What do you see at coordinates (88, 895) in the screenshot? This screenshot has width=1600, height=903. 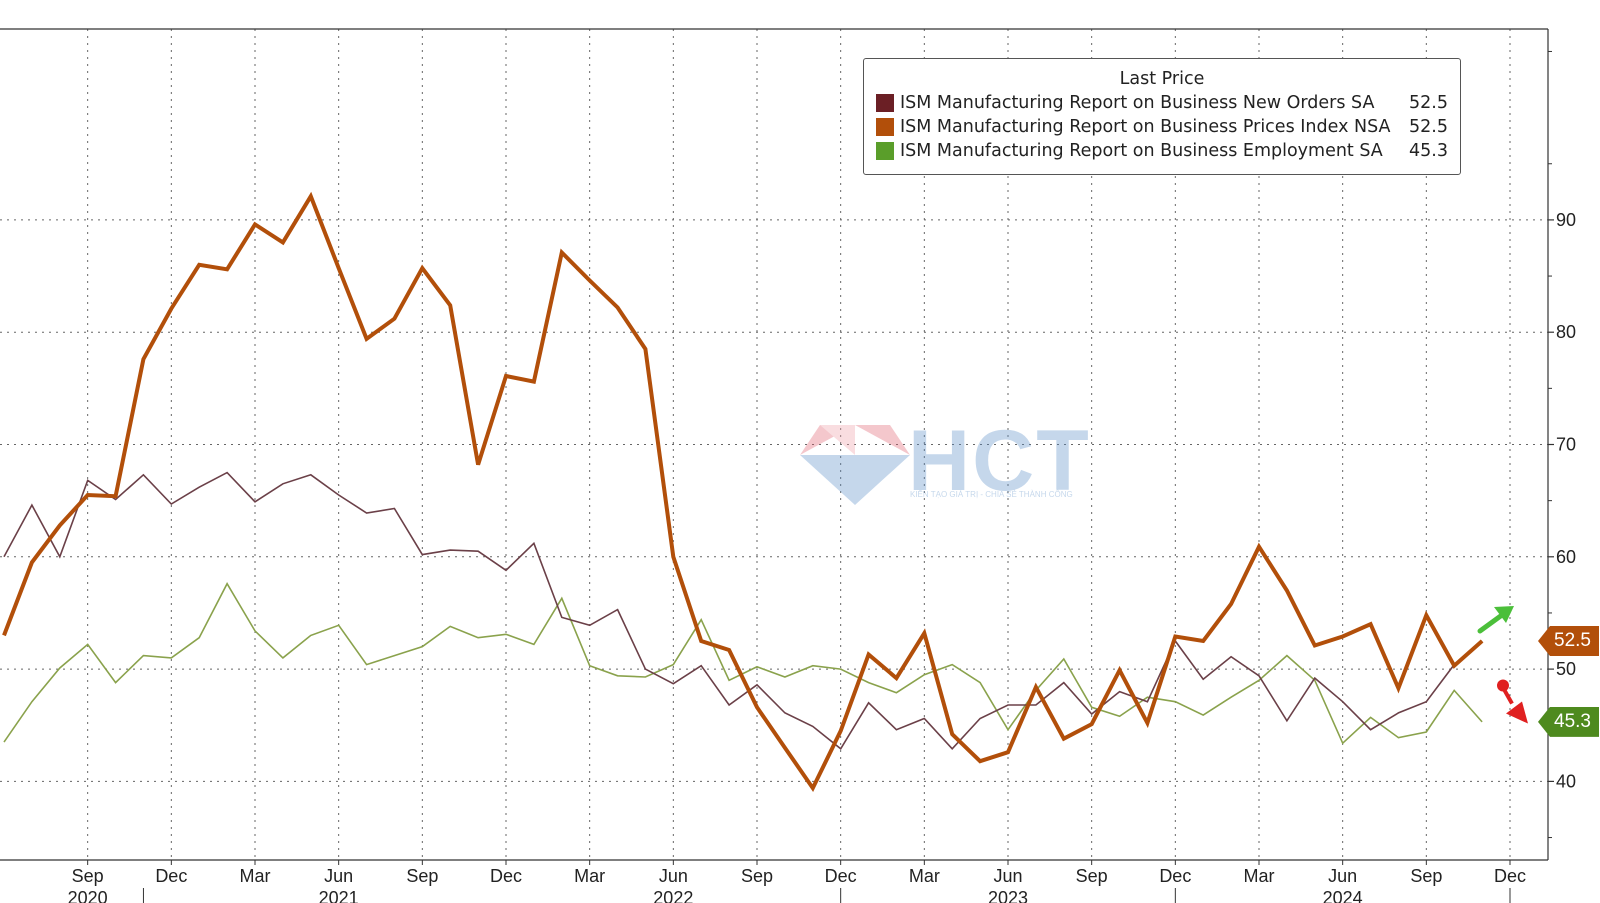 I see `x-year-label: 2020` at bounding box center [88, 895].